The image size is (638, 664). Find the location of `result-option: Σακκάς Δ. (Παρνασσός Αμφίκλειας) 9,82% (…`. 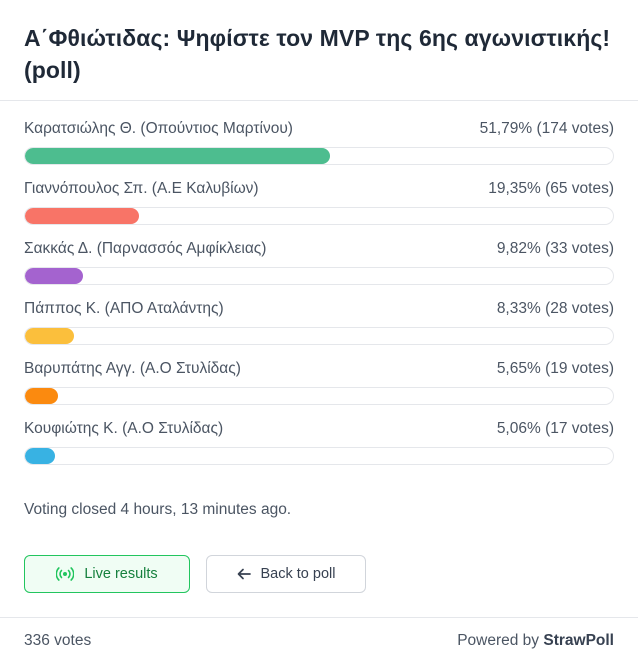

result-option: Σακκάς Δ. (Παρνασσός Αμφίκλειας) 9,82% (… is located at coordinates (319, 270).